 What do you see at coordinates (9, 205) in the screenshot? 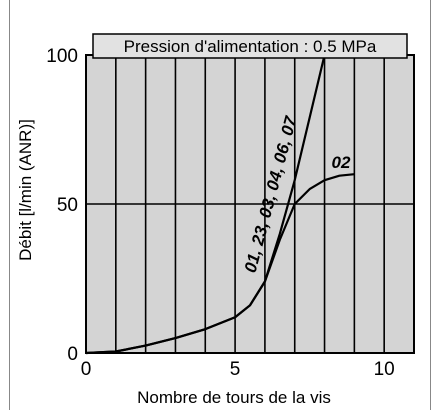
I see `frame-left-border` at bounding box center [9, 205].